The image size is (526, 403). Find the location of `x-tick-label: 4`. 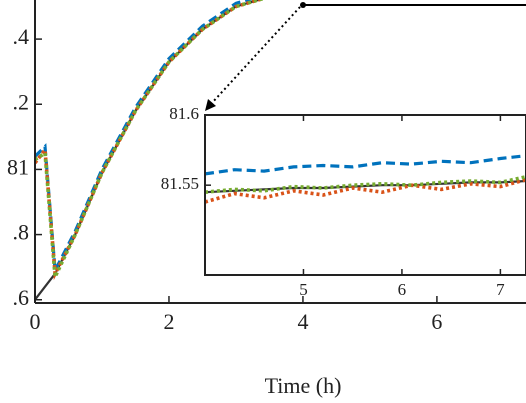

x-tick-label: 4 is located at coordinates (302, 321).